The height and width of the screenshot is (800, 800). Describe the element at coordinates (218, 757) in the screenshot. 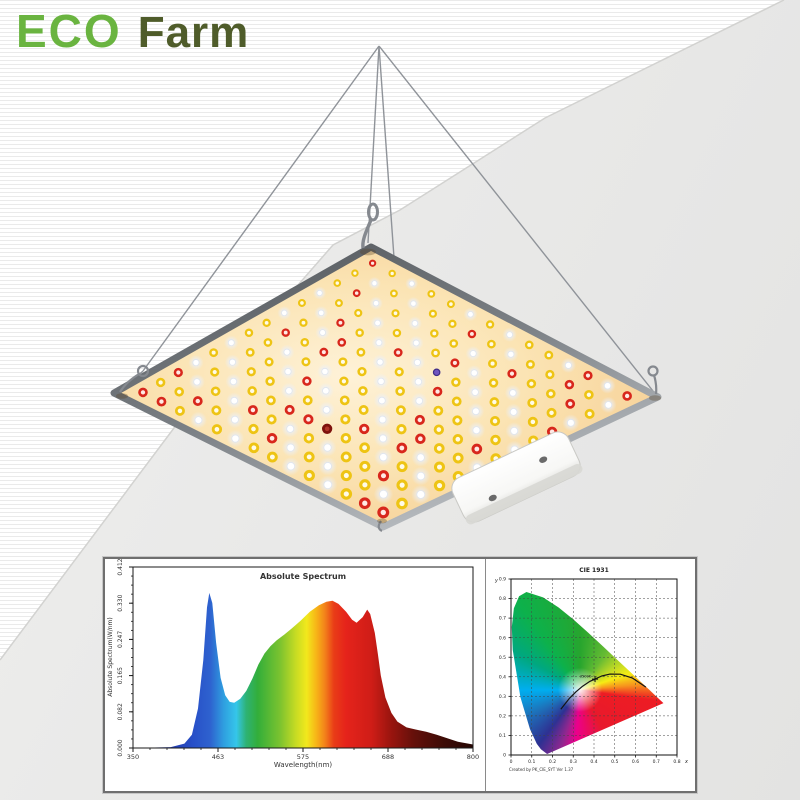

I see `svg-text: 463` at that location.